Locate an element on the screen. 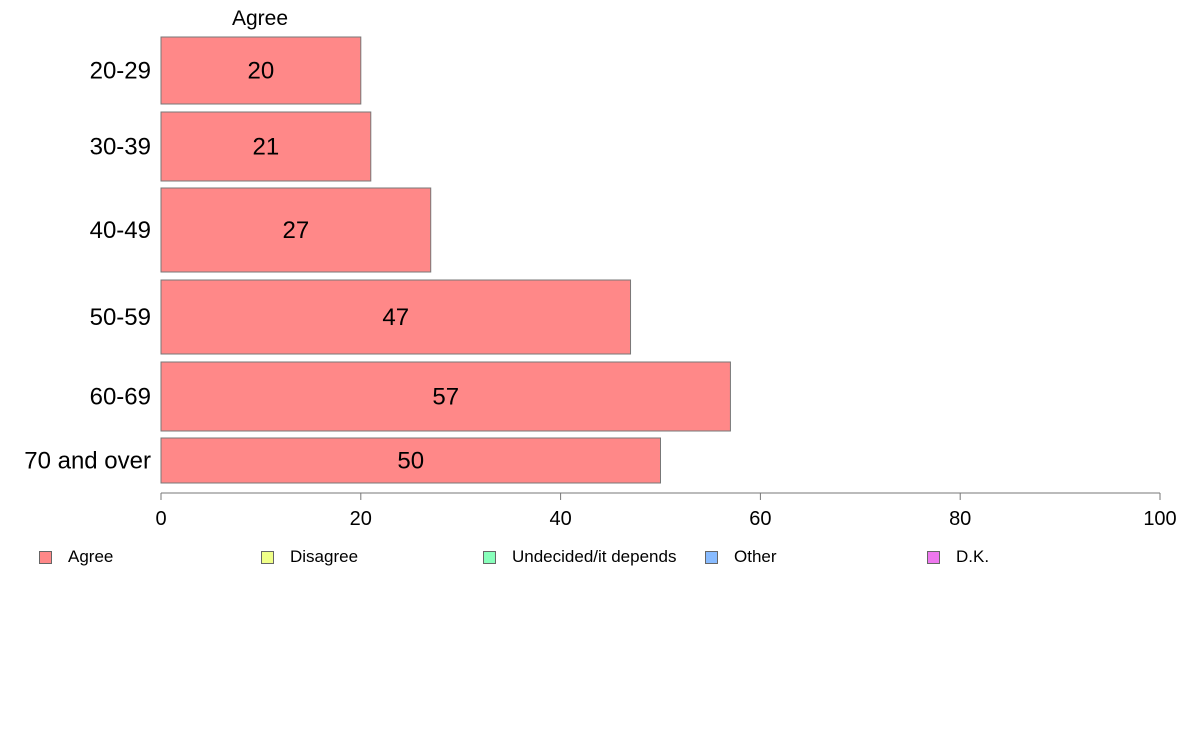  legend-label: Agree is located at coordinates (91, 556).